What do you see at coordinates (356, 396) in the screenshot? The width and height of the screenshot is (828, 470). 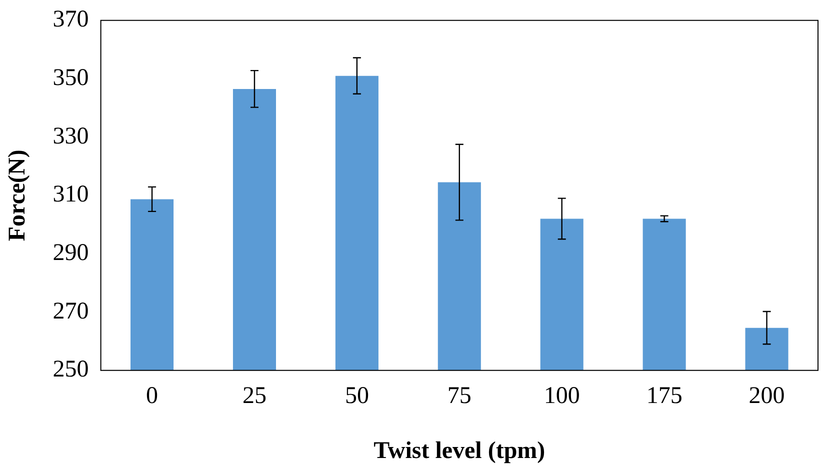 I see `x-tick-label: 50` at bounding box center [356, 396].